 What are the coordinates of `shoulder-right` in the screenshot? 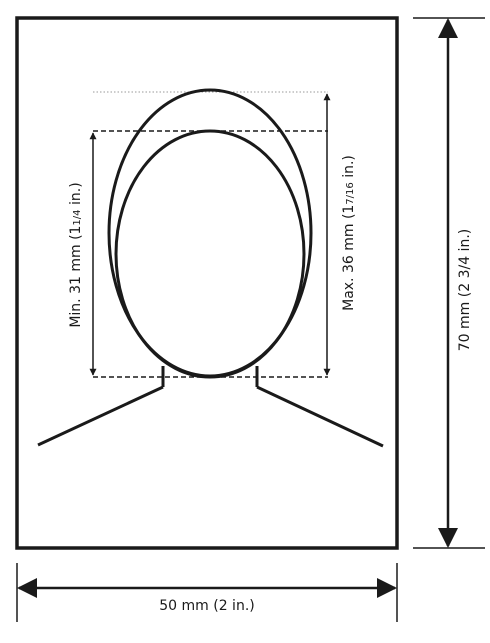 It's located at (320, 416).